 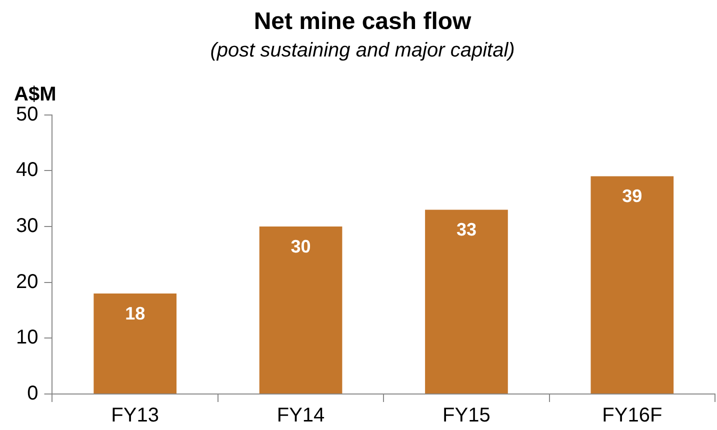 I want to click on y-tick-label: 10, so click(x=27, y=337).